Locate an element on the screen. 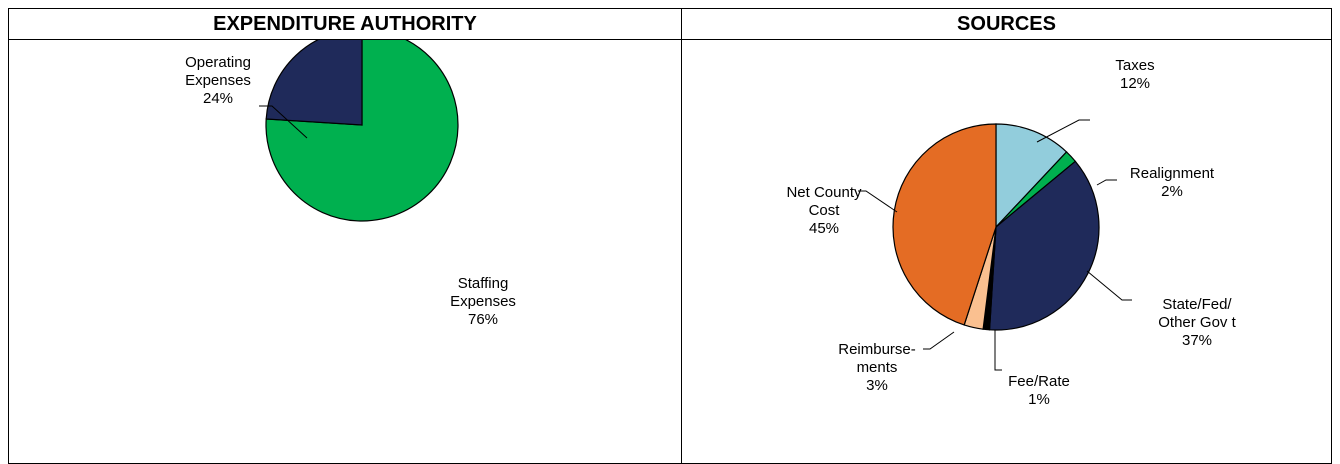  slice-label-fee-rate: Fee/Rate 1% is located at coordinates (1039, 390).